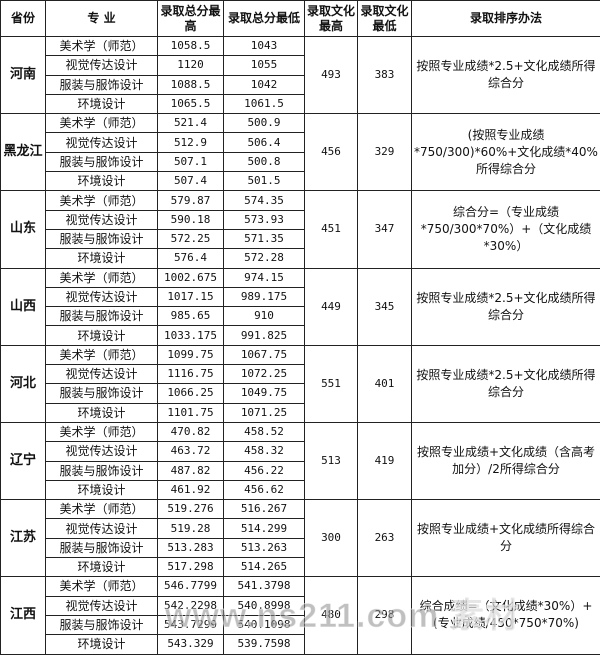 The image size is (600, 655). Describe the element at coordinates (384, 152) in the screenshot. I see `culture-min-cell: 329` at that location.